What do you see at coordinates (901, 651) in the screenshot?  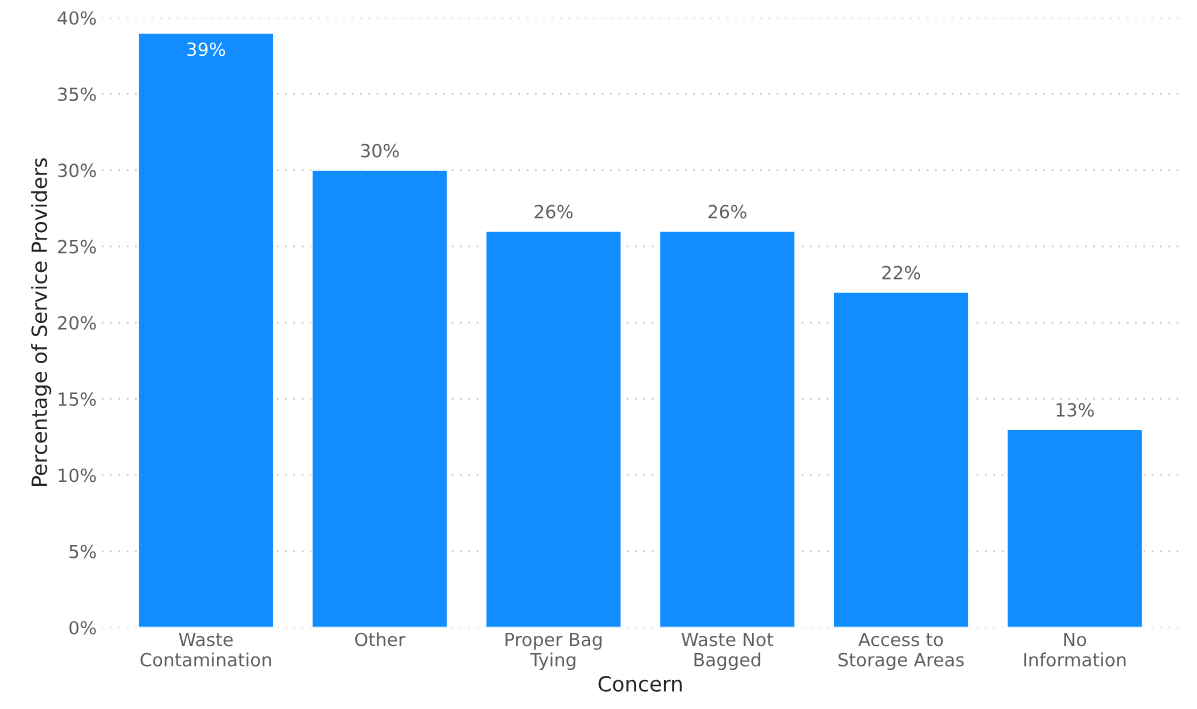 I see `x-tick-label: Access to Storage Areas` at bounding box center [901, 651].